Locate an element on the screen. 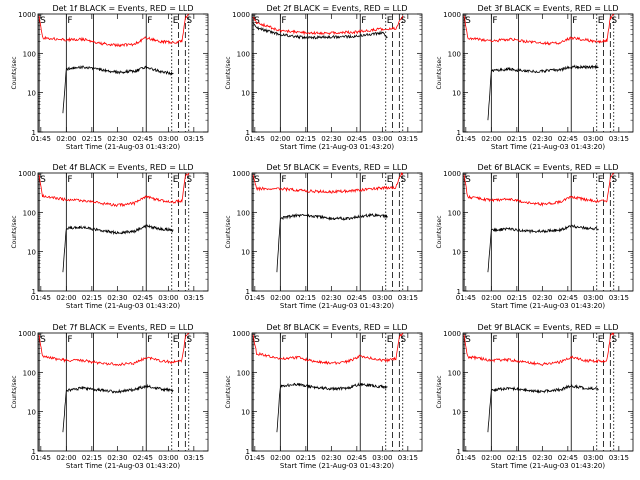  panel-title: Det 8f BLACK = Events, RED = LLD is located at coordinates (336, 327).